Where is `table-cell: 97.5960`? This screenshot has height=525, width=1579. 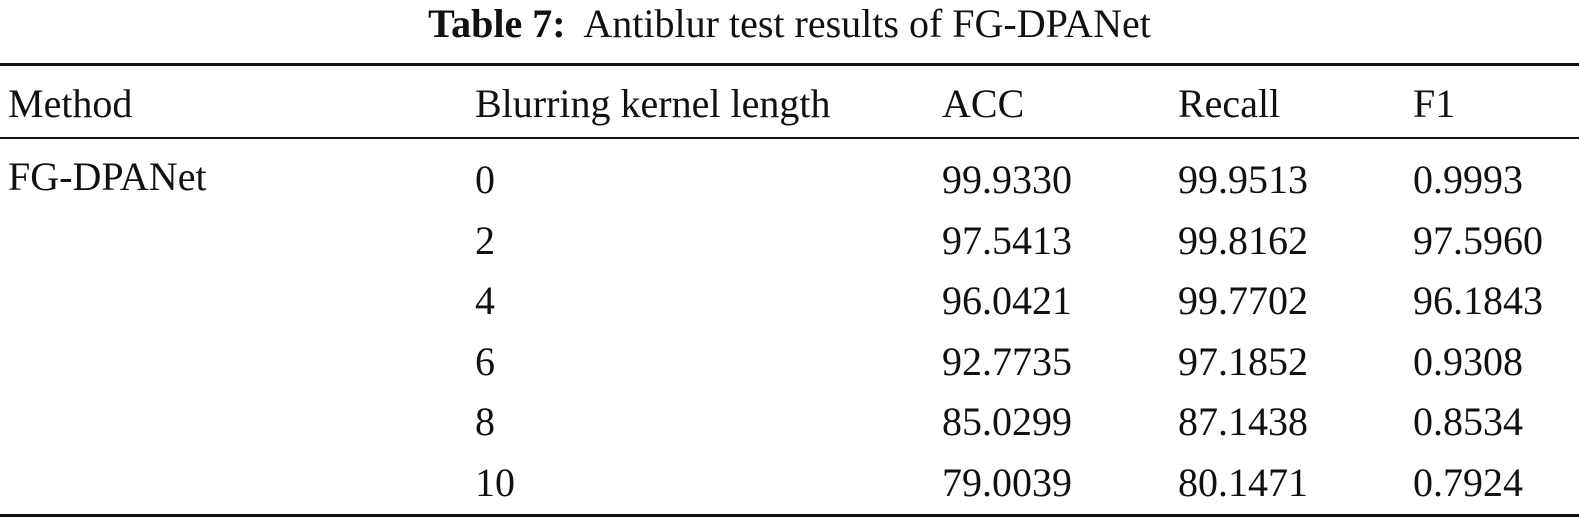 table-cell: 97.5960 is located at coordinates (1478, 240).